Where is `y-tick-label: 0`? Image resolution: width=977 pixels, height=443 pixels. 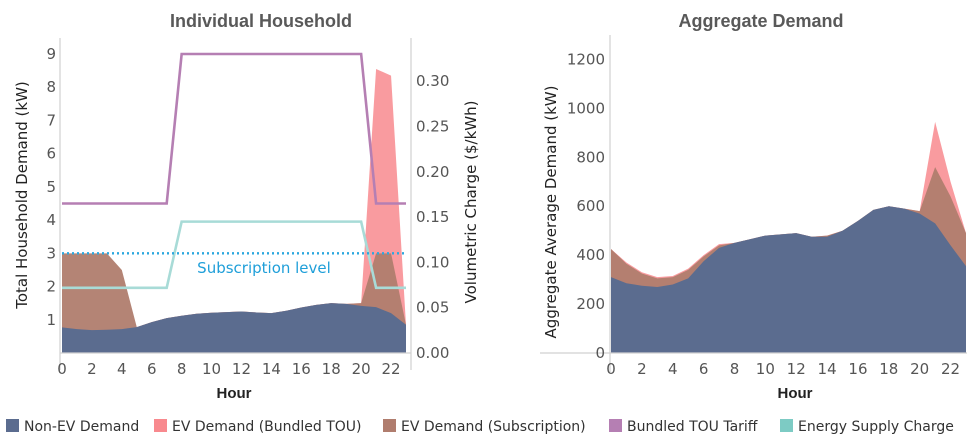
y-tick-label: 0 is located at coordinates (600, 353).